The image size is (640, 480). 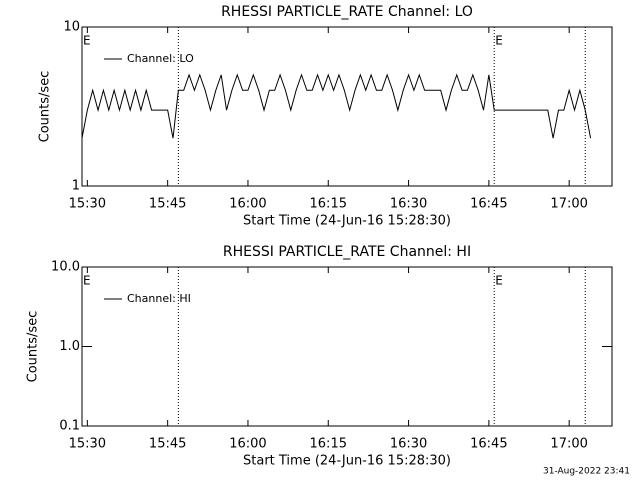 What do you see at coordinates (336, 106) in the screenshot?
I see `data-line` at bounding box center [336, 106].